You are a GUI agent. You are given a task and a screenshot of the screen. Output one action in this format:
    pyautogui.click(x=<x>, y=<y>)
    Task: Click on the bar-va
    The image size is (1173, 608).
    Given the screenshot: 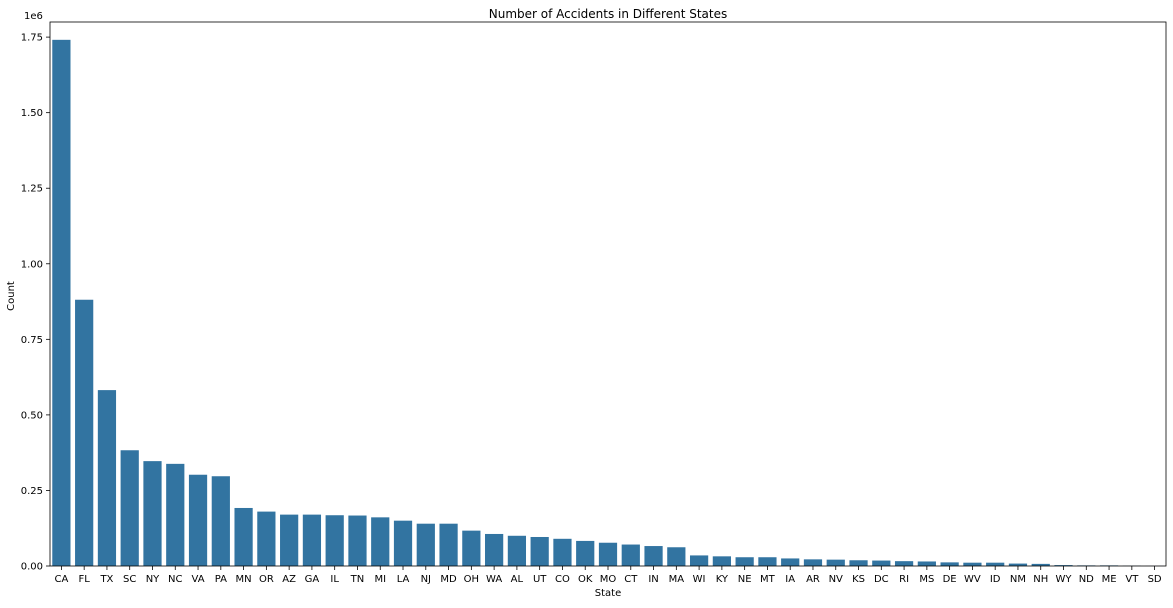 What is the action you would take?
    pyautogui.click(x=198, y=520)
    